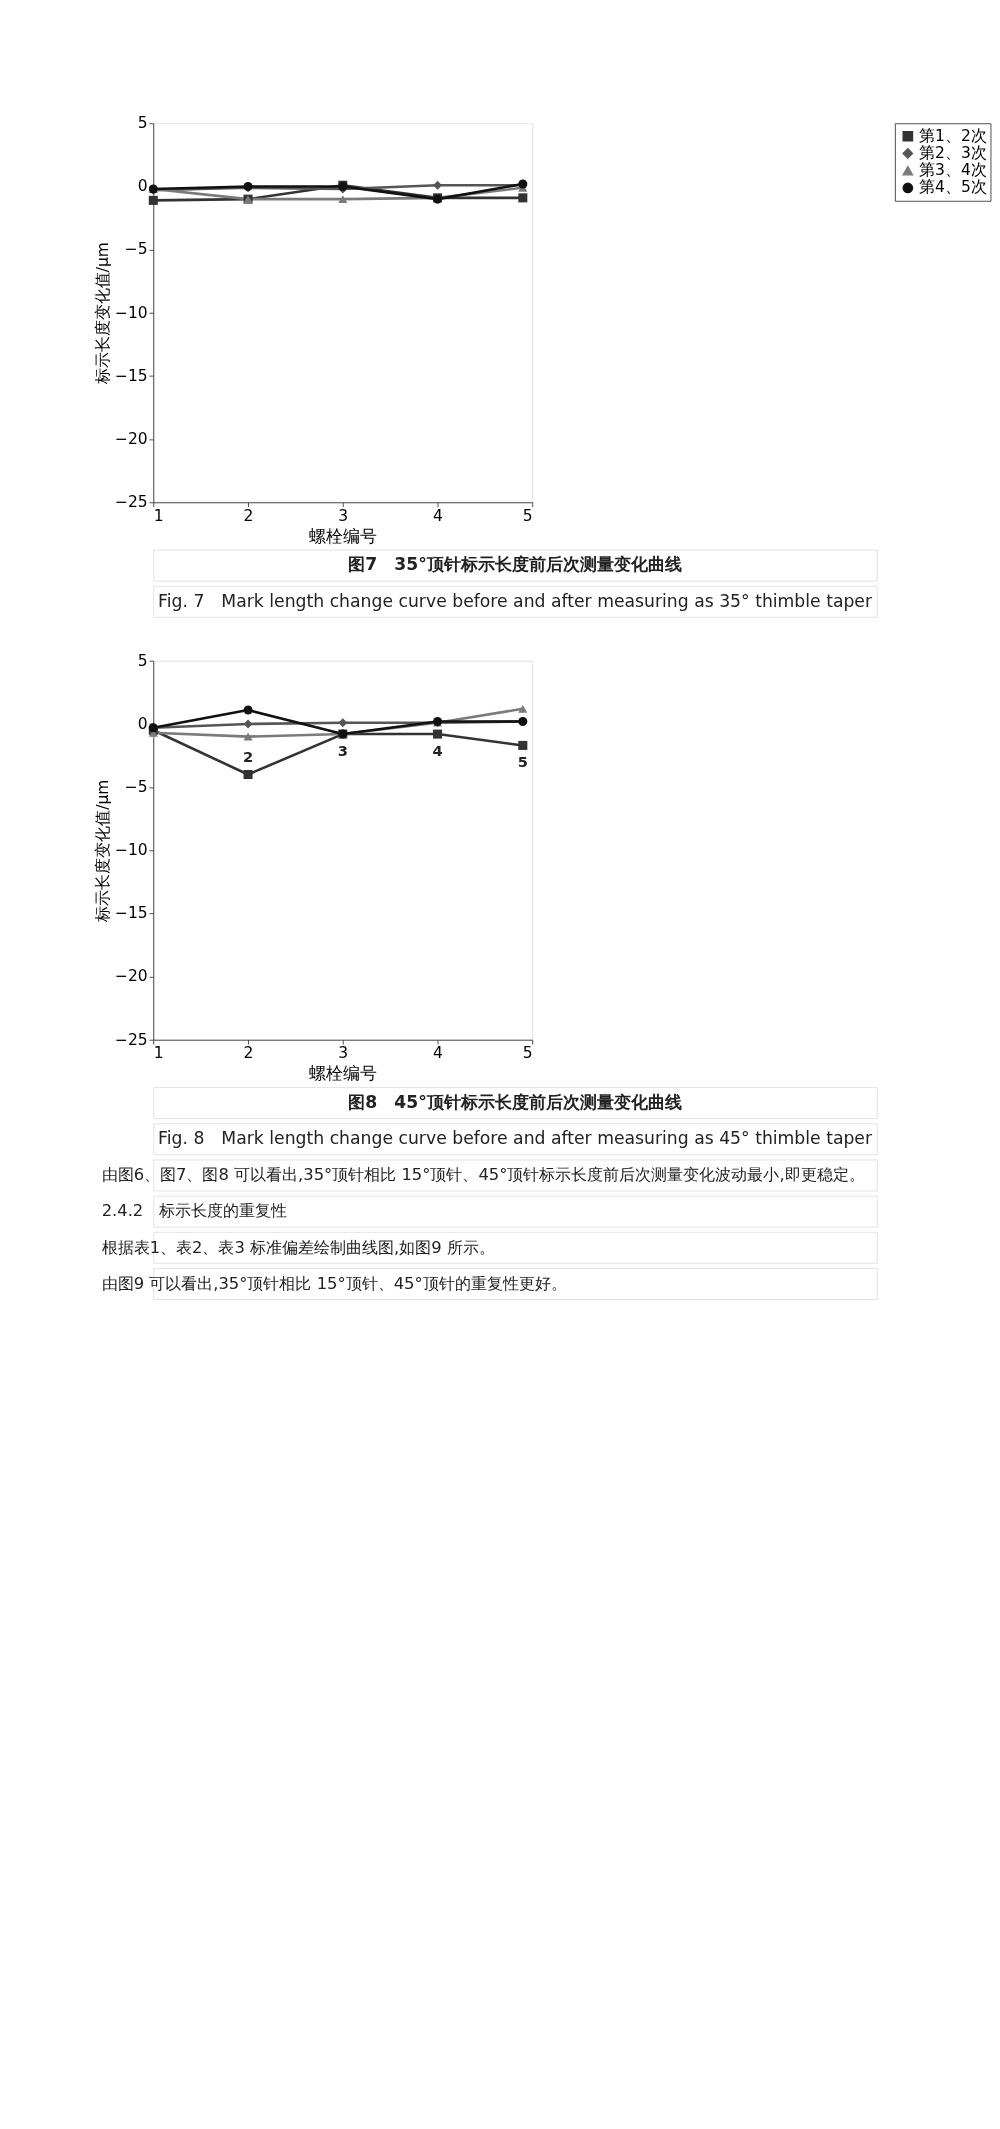 The height and width of the screenshot is (2129, 1000). What do you see at coordinates (515, 1138) in the screenshot?
I see `caption: Fig. 8 Mark length change curve before and after measuring as 45° thimble taper` at bounding box center [515, 1138].